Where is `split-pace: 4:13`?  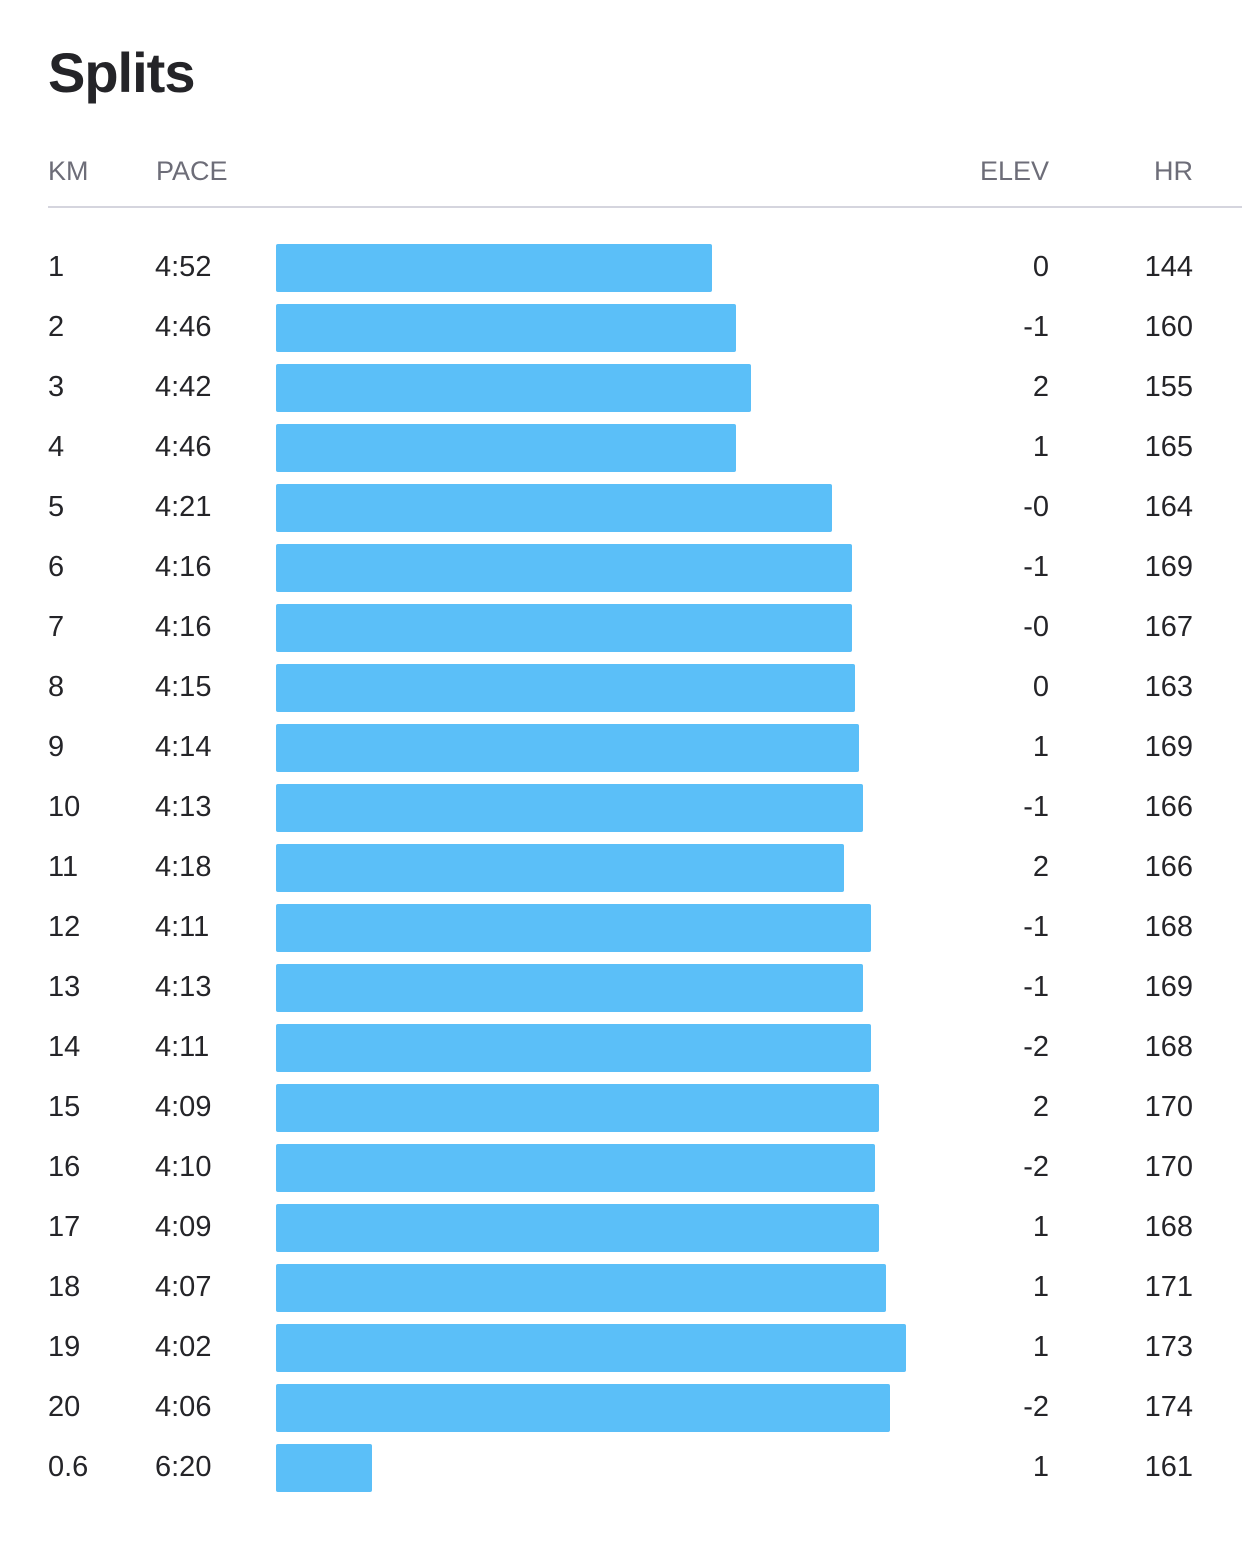 split-pace: 4:13 is located at coordinates (183, 987).